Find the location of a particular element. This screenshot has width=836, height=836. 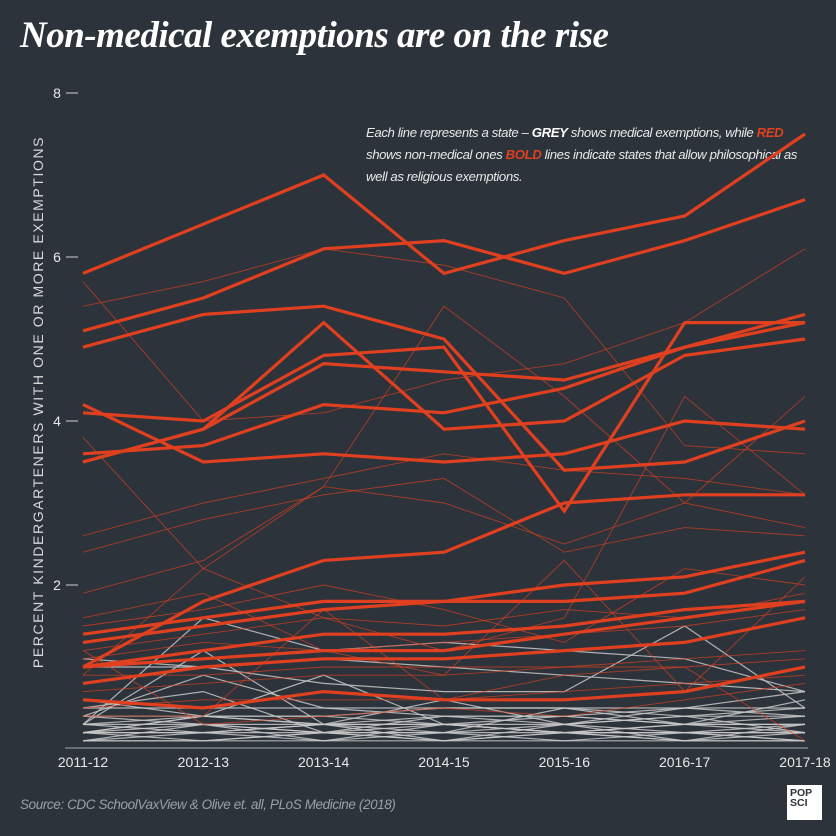

note-grey-keyword: GREY is located at coordinates (549, 132).